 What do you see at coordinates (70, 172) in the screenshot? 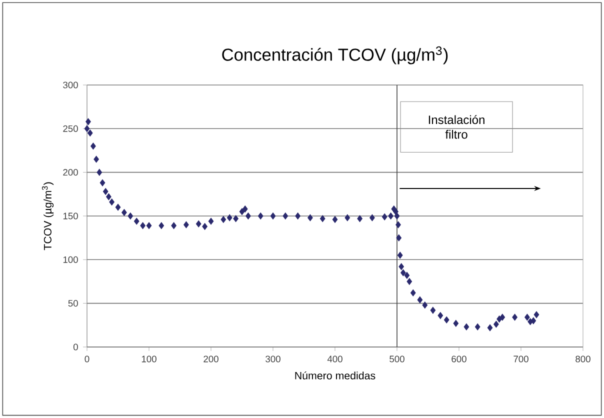
I see `y-tick-label: 200` at bounding box center [70, 172].